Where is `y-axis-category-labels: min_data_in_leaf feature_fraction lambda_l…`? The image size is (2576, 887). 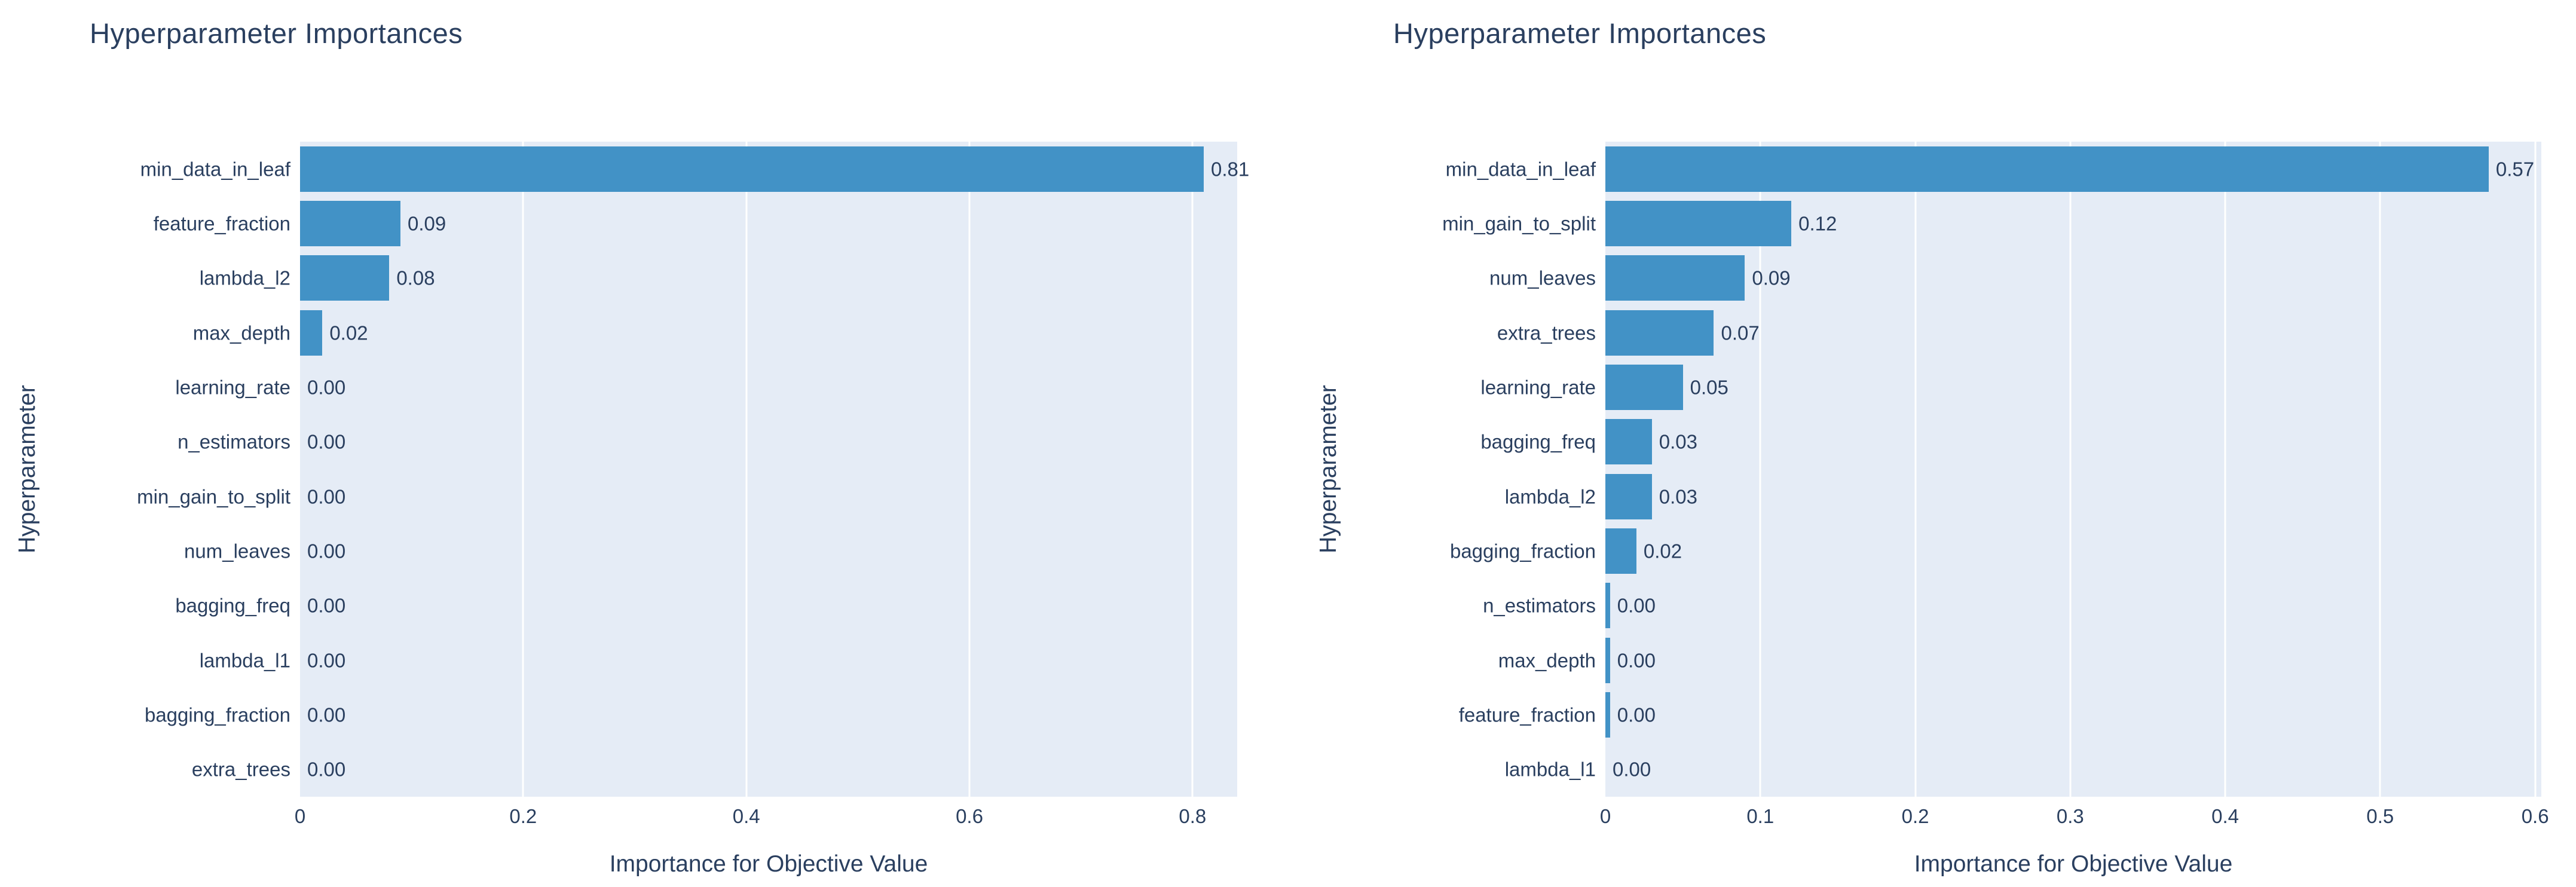
y-axis-category-labels: min_data_in_leaf feature_fraction lambda_l… is located at coordinates (145, 469).